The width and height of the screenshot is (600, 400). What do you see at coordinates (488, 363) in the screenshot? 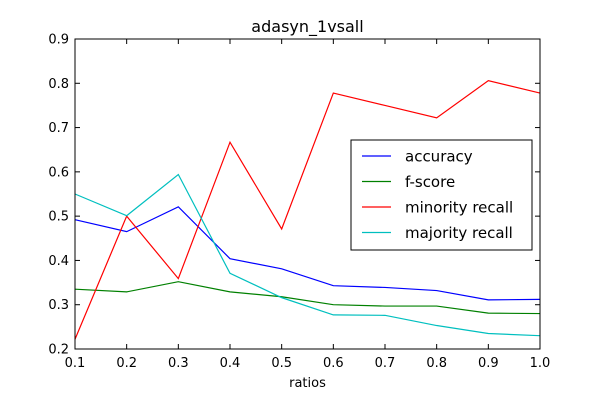
I see `x-tick-label: 0.9` at bounding box center [488, 363].